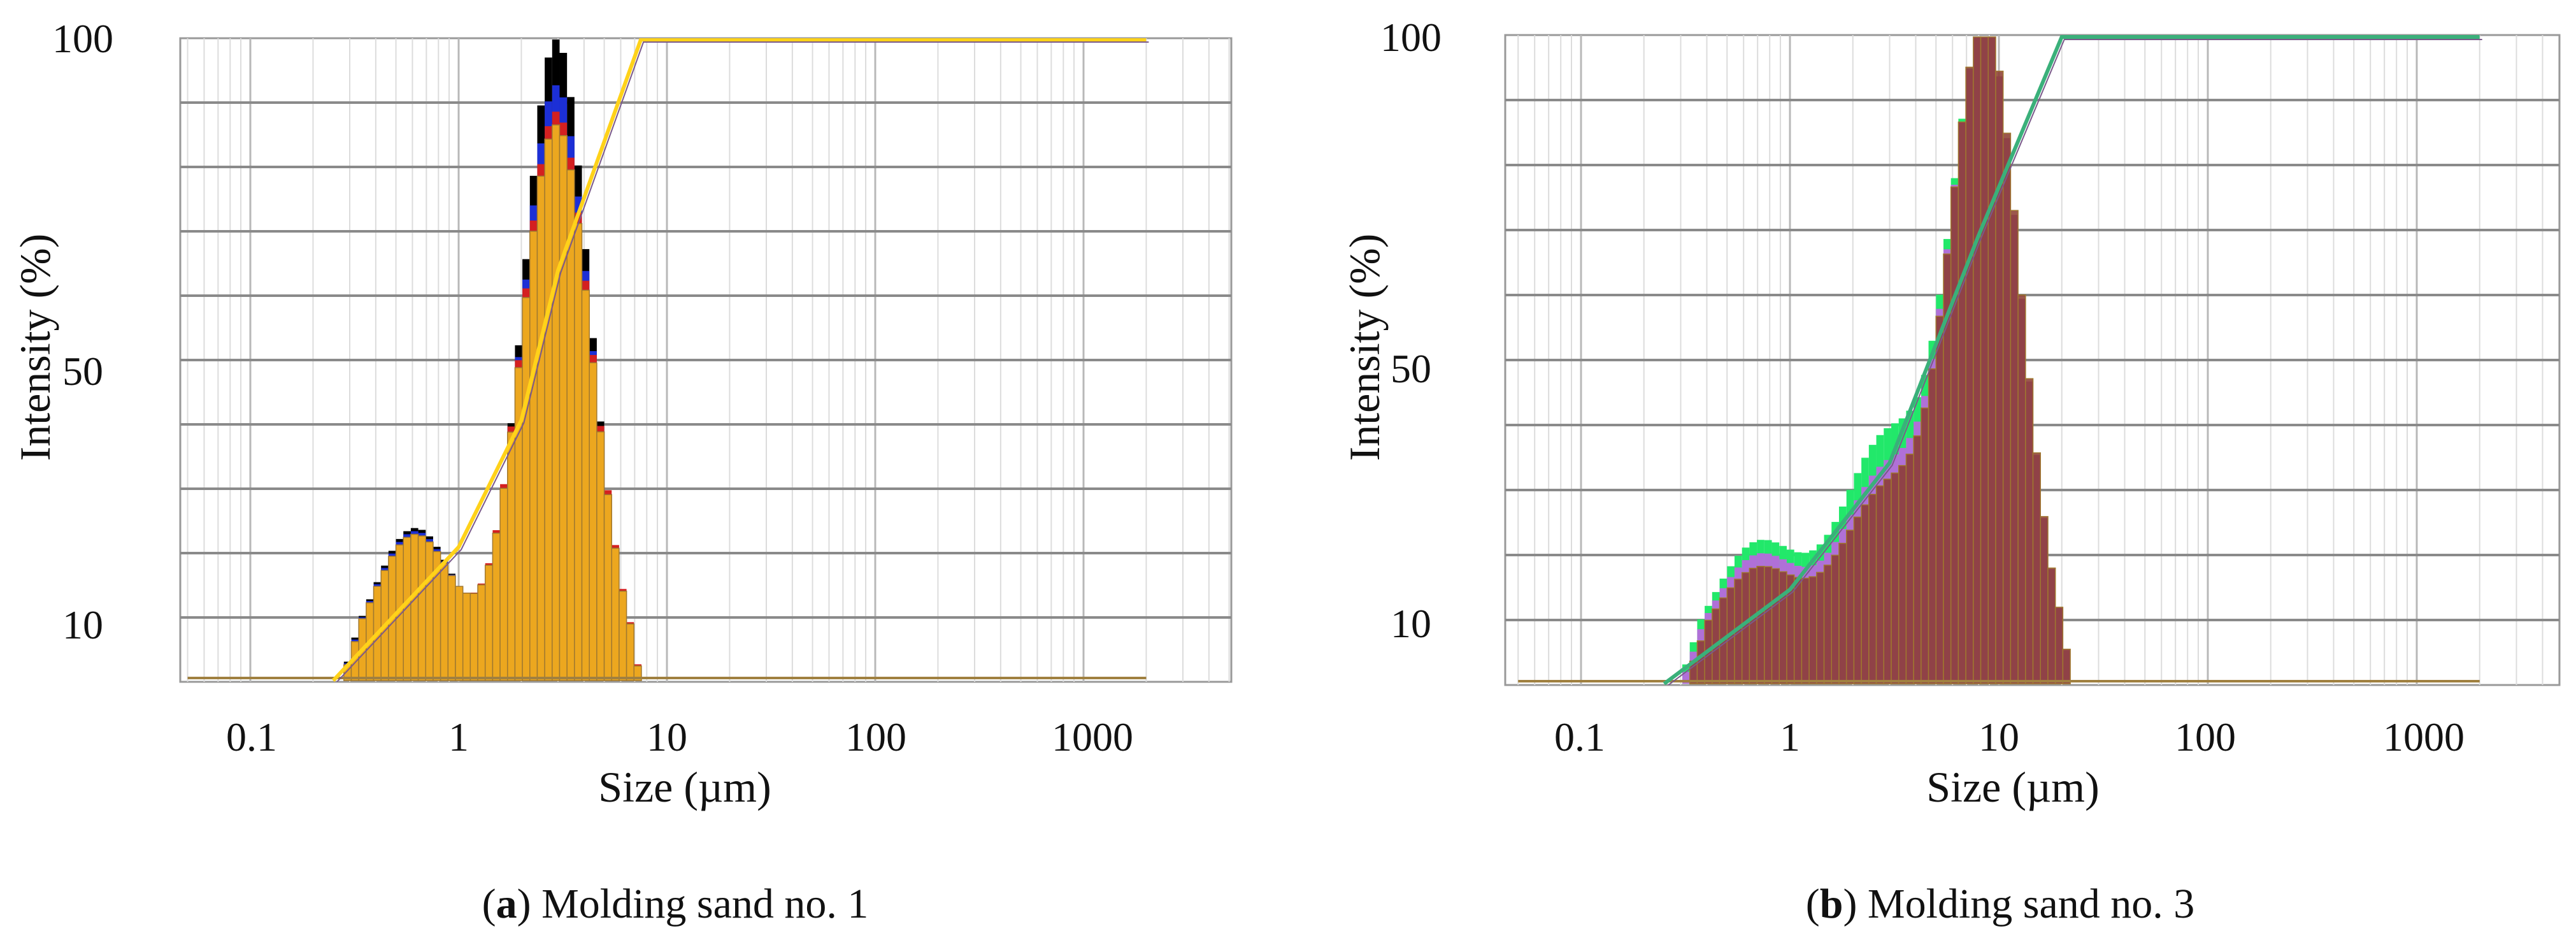  What do you see at coordinates (1411, 368) in the screenshot?
I see `y-tick-b-50: 50` at bounding box center [1411, 368].